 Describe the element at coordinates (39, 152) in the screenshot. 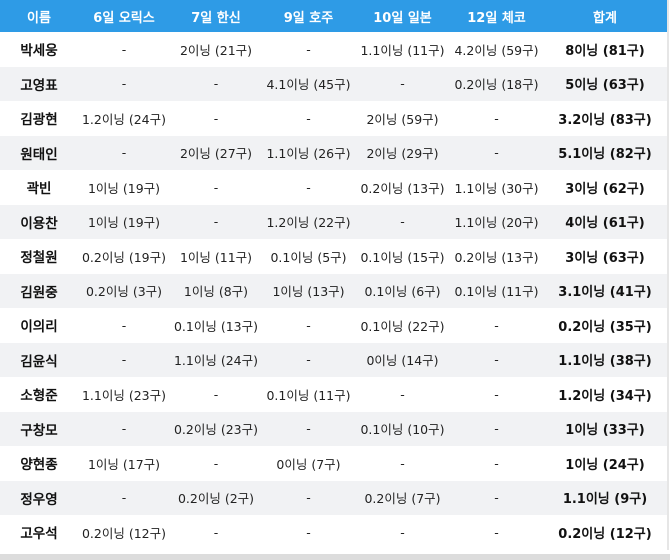

I see `pitcher-name-cell: 원태인` at that location.